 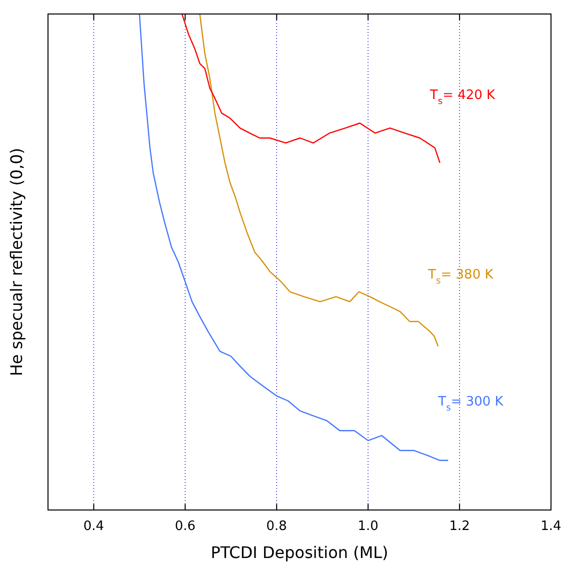 What do you see at coordinates (93, 526) in the screenshot?
I see `x-tick-label: 0.4` at bounding box center [93, 526].